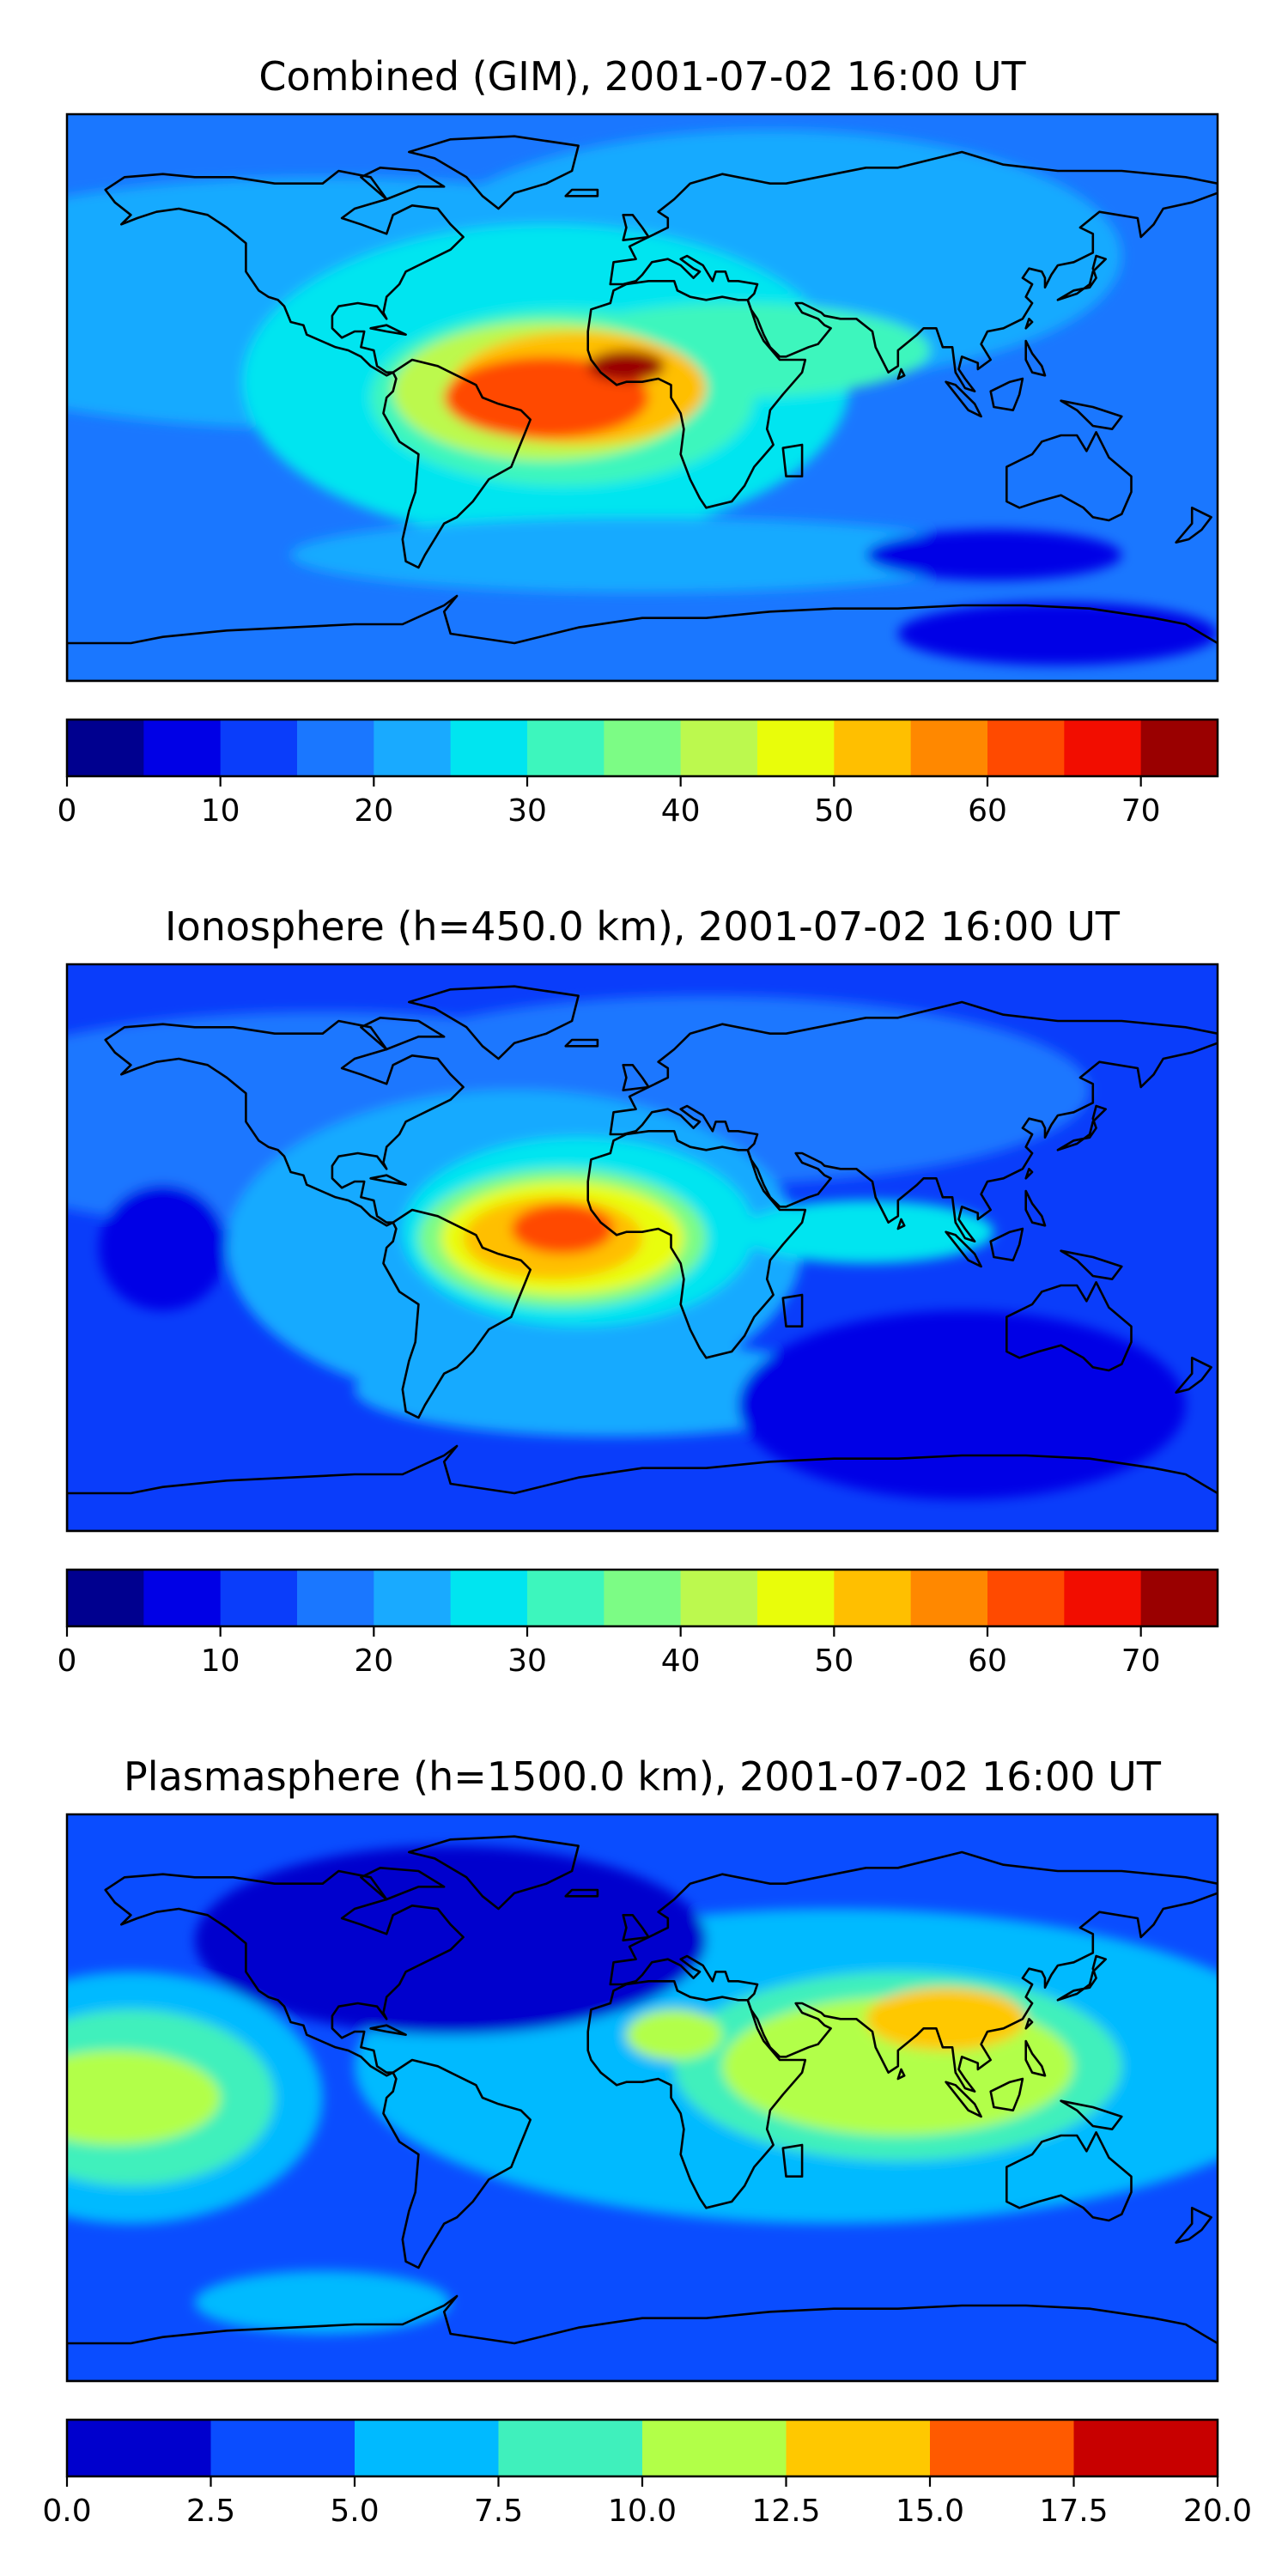 This screenshot has height=2576, width=1288. Describe the element at coordinates (1006, 1244) in the screenshot. I see `coastline-borneo` at that location.